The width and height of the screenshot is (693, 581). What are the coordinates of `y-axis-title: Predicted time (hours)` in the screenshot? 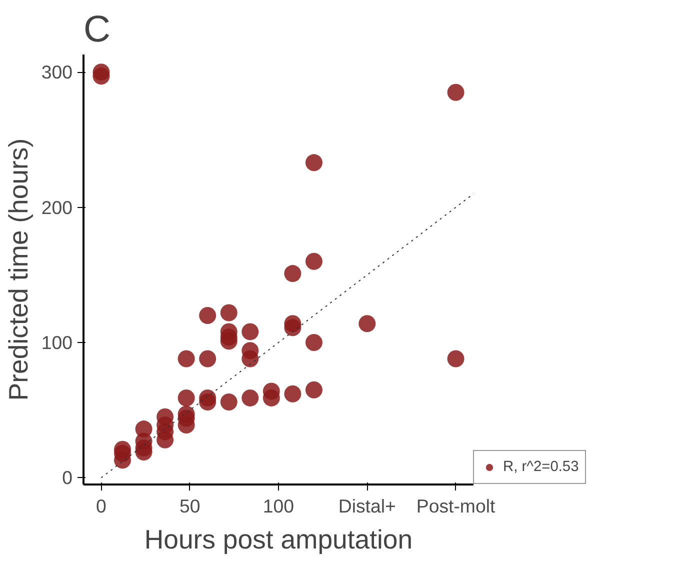 It's located at (18, 269).